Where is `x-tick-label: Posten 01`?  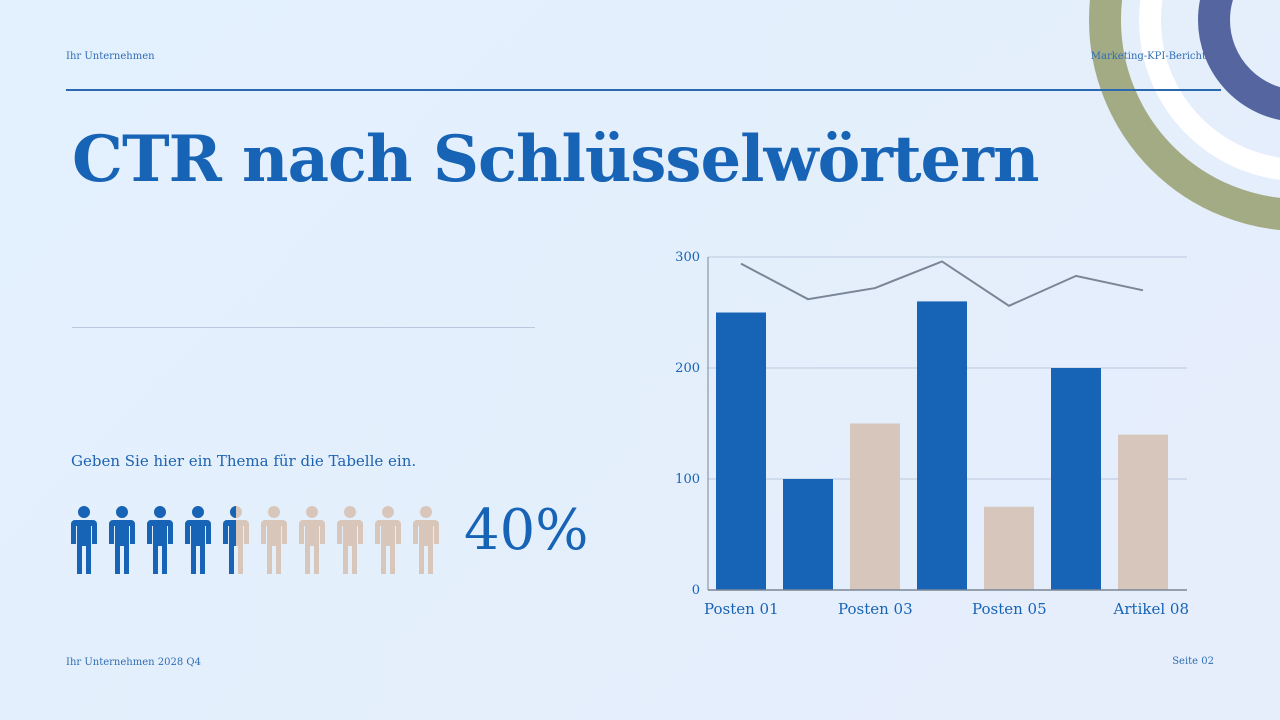 x-tick-label: Posten 01 is located at coordinates (741, 609).